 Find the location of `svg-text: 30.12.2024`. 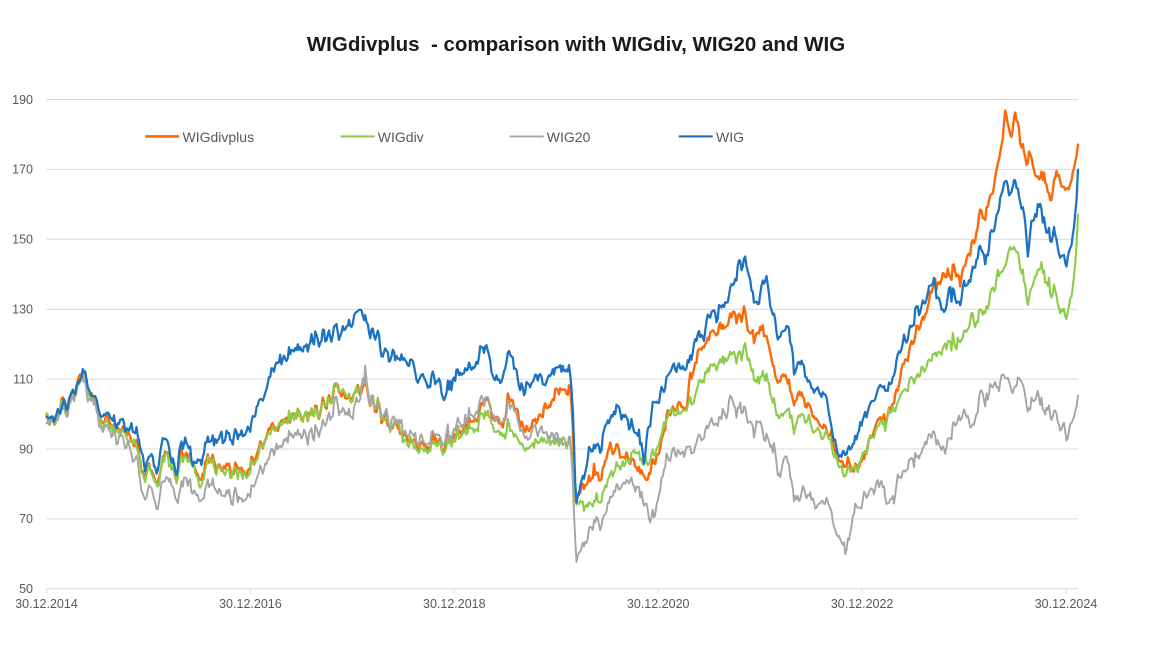

svg-text: 30.12.2024 is located at coordinates (1066, 604).